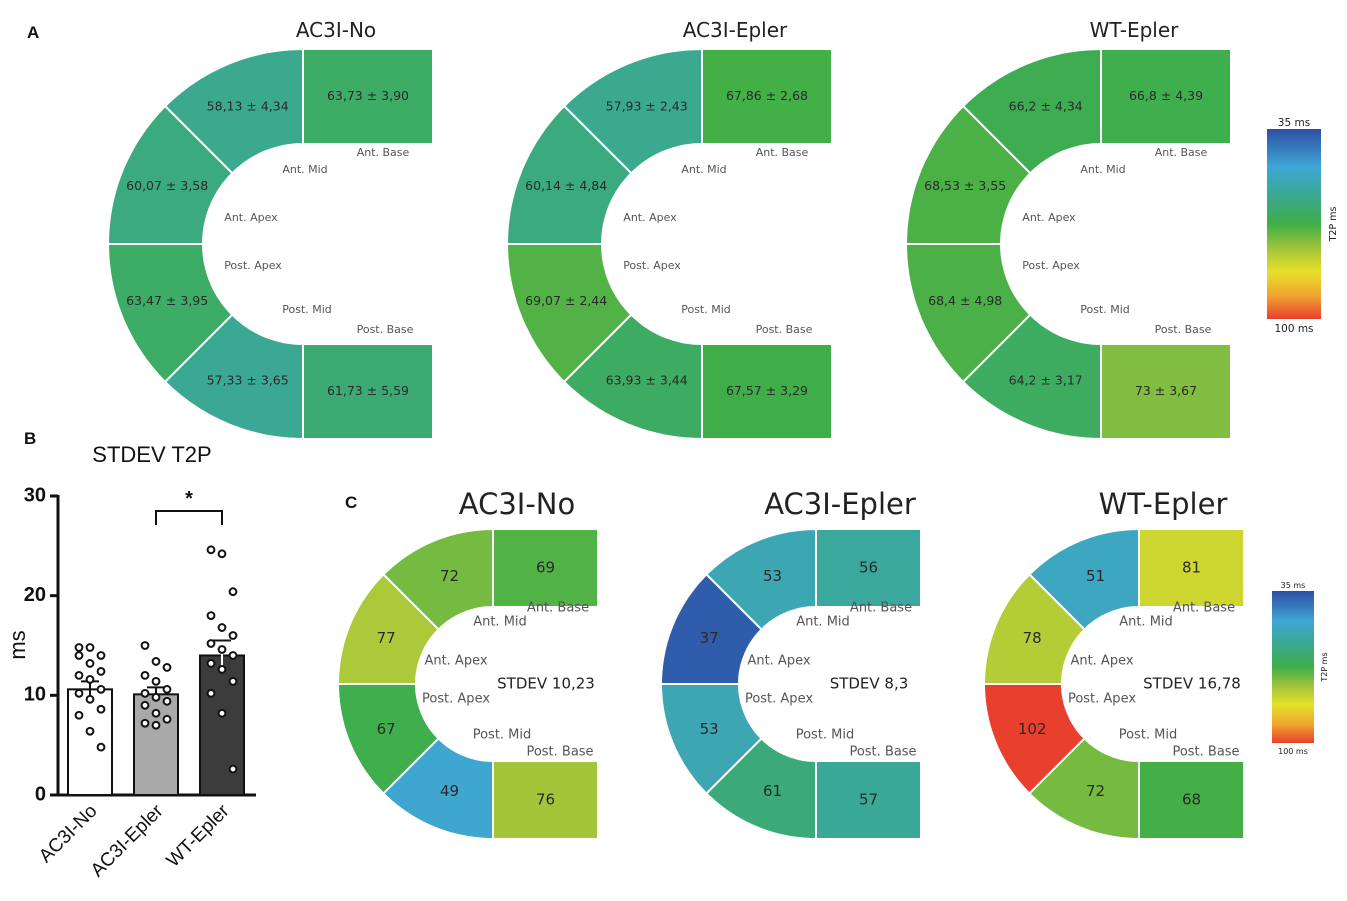 Image resolution: width=1347 pixels, height=901 pixels. I want to click on segment-value: 60,14 ± 4,84, so click(566, 185).